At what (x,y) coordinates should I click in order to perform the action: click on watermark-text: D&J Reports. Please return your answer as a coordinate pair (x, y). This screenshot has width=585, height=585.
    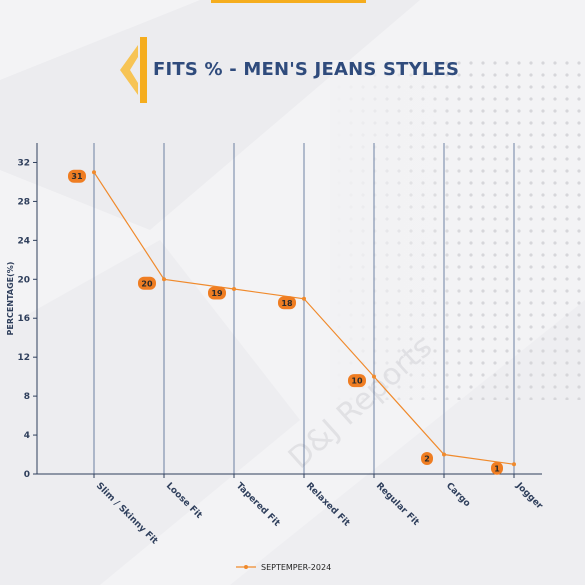
    Looking at the image, I should click on (360, 403).